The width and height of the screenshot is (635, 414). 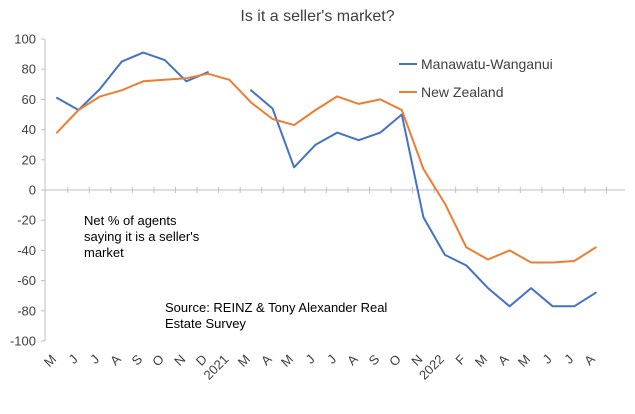 What do you see at coordinates (26, 220) in the screenshot?
I see `y-tick-label: -20` at bounding box center [26, 220].